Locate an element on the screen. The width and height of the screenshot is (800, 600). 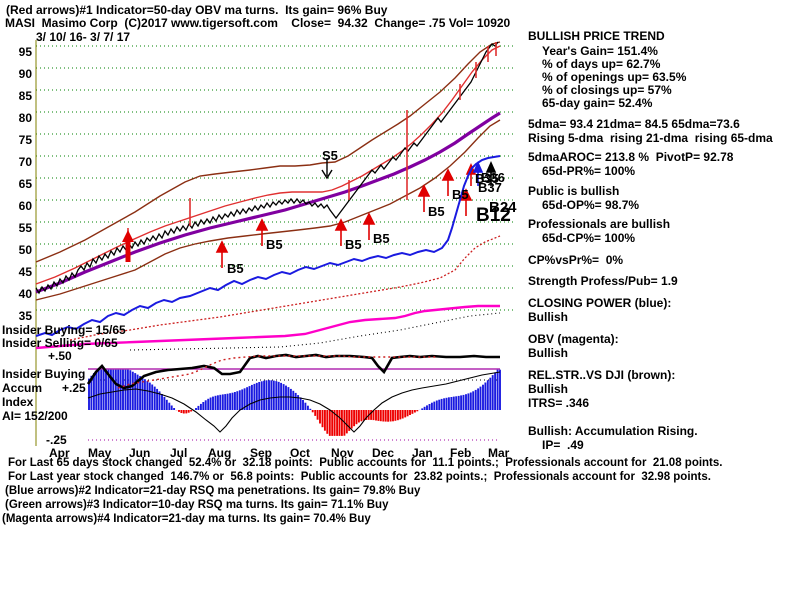
y-tick-60: 60 is located at coordinates (25, 206).